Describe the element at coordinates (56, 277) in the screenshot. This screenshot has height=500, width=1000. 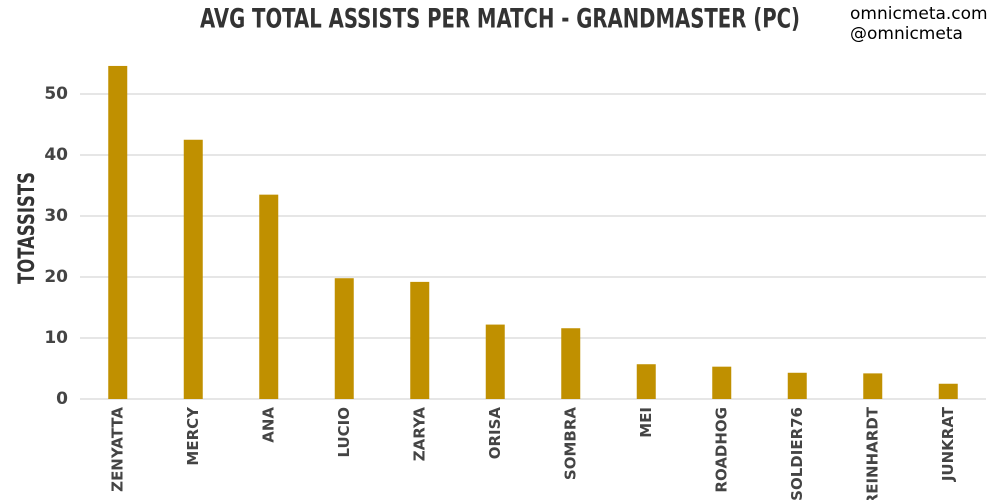
I see `y-tick-label: 20` at that location.